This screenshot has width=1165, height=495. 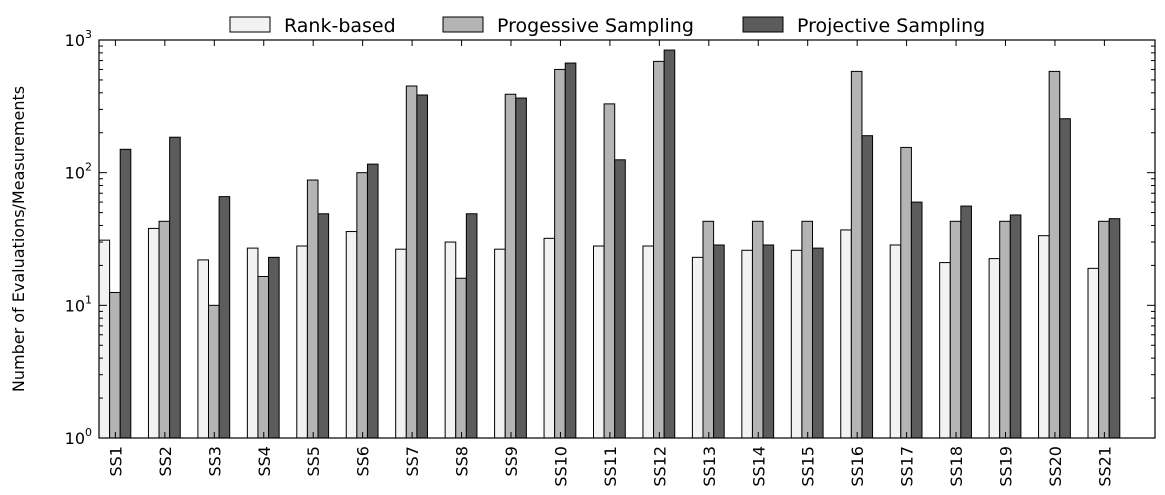 I want to click on bar-projective-sampling-ss3, so click(x=224, y=317).